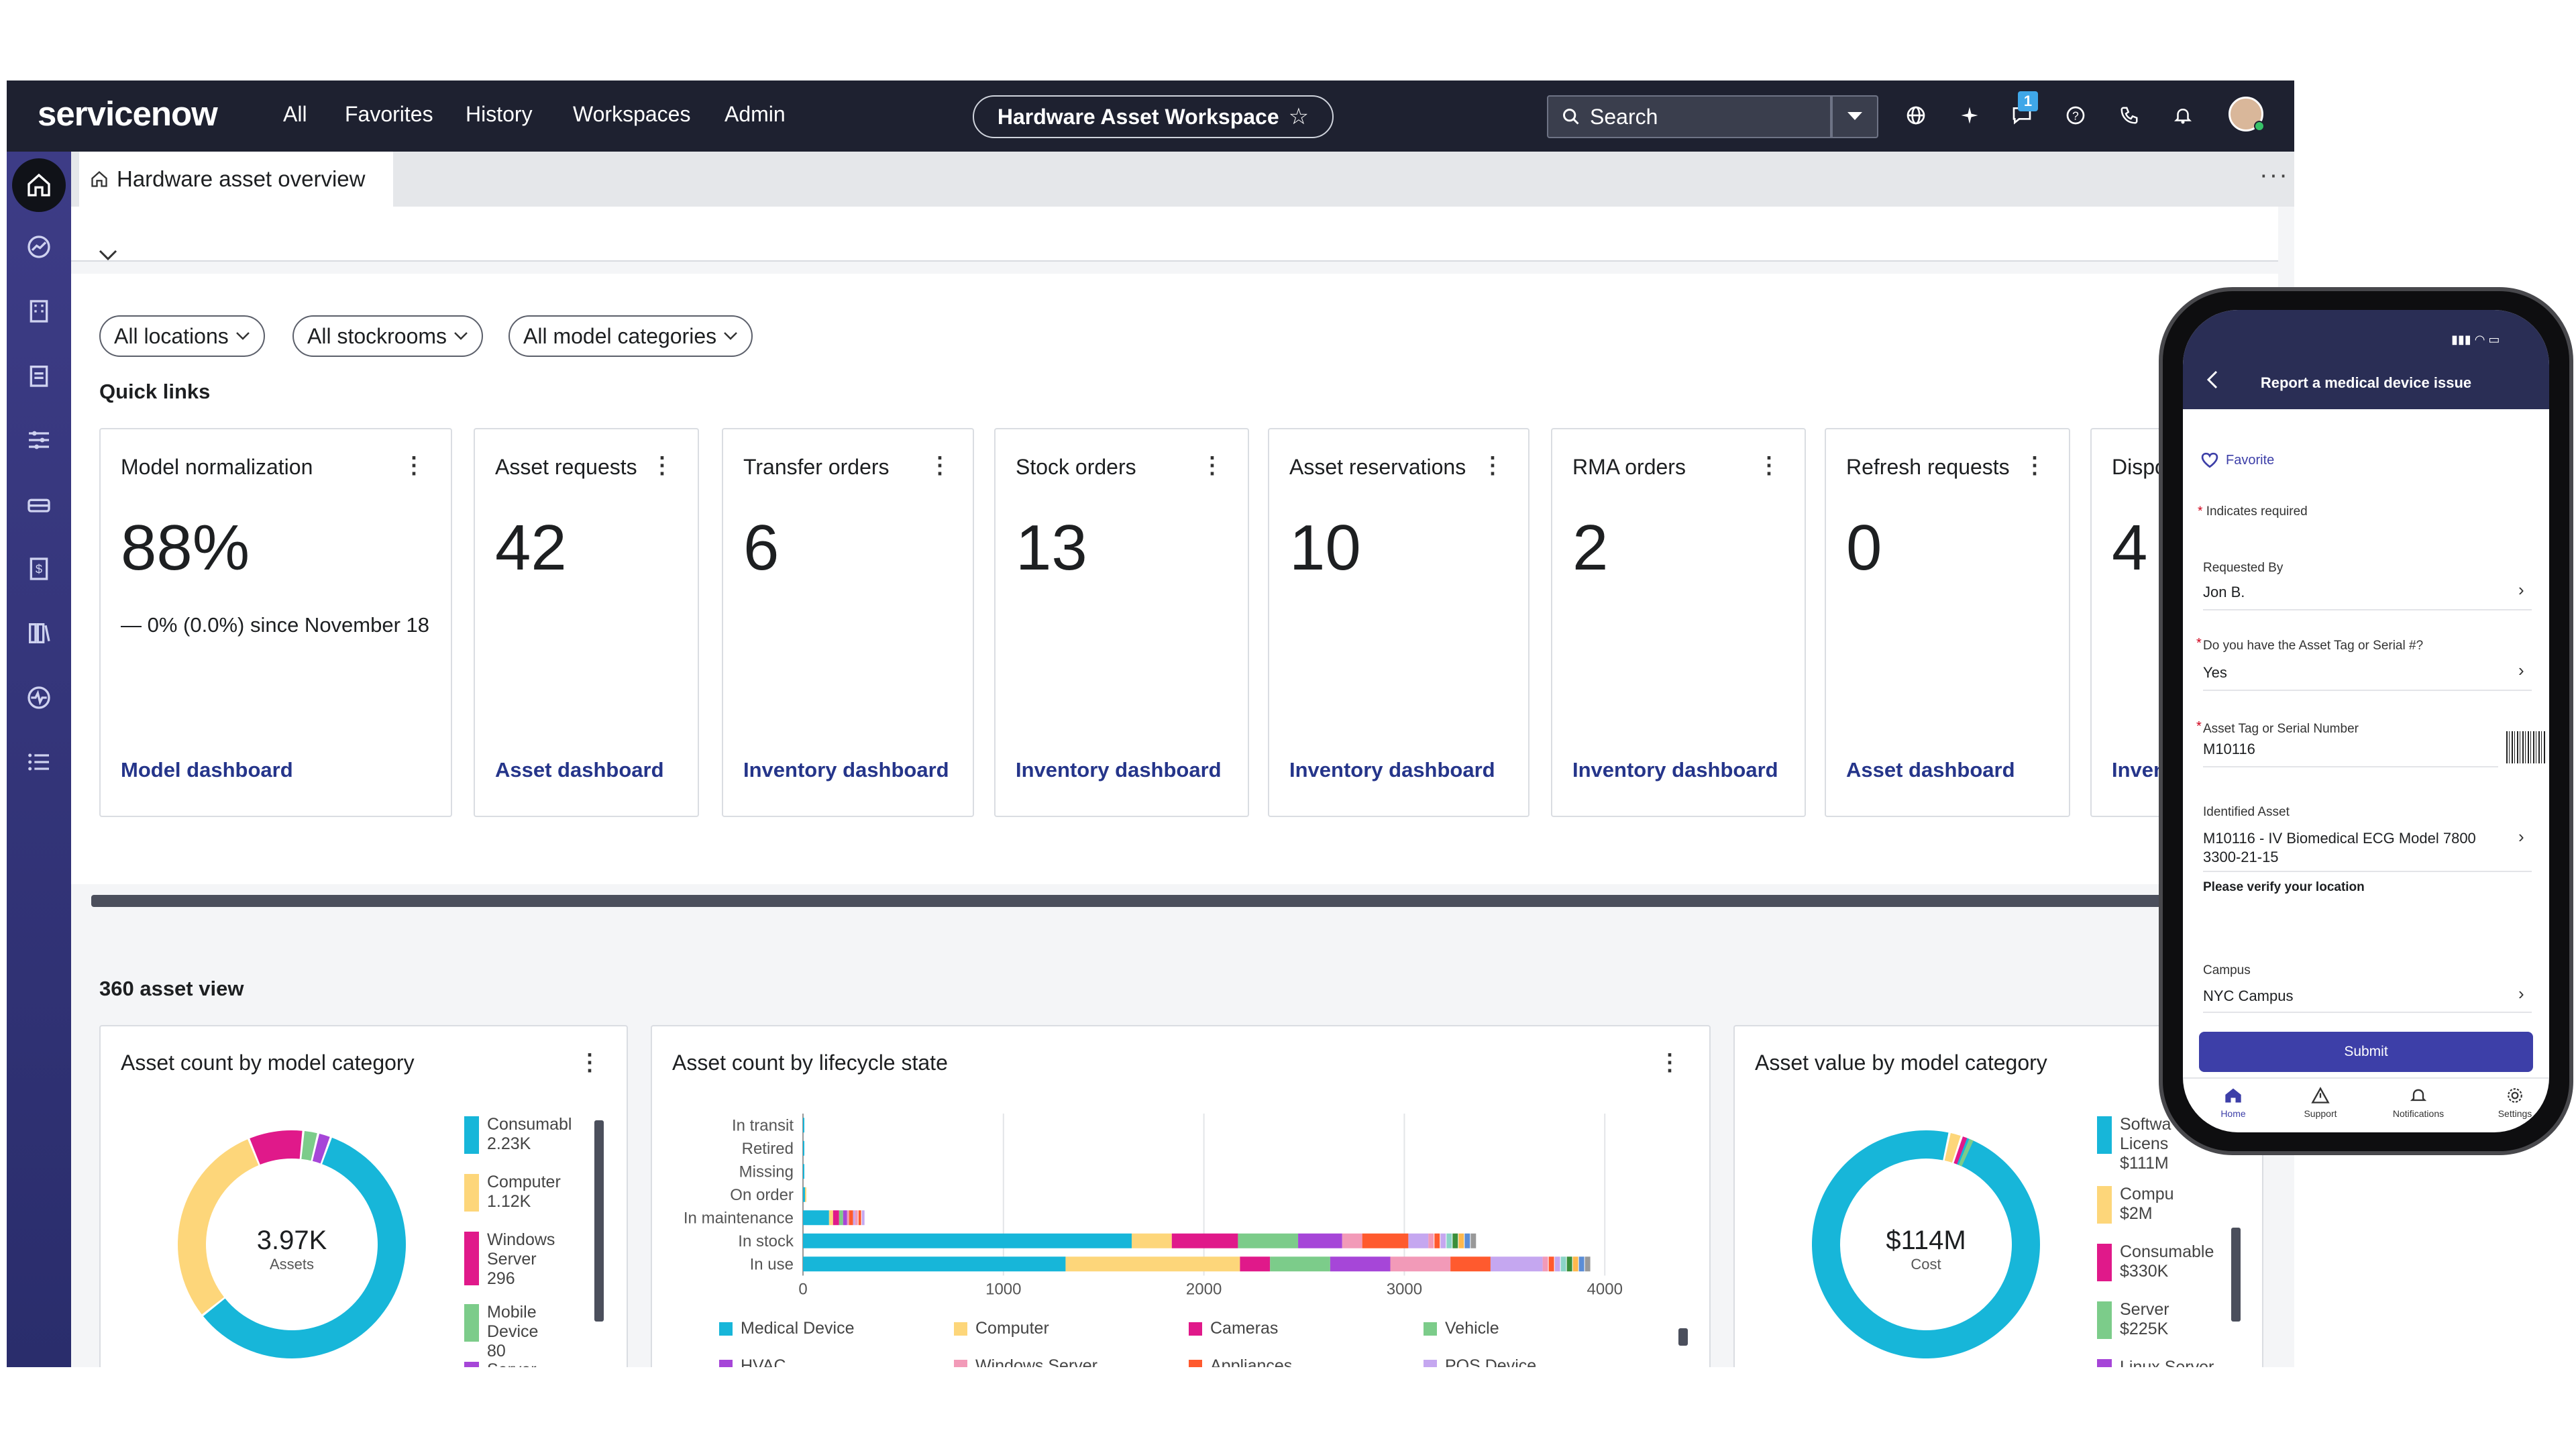 The image size is (2576, 1449). I want to click on donut-slice-server, so click(321, 1149).